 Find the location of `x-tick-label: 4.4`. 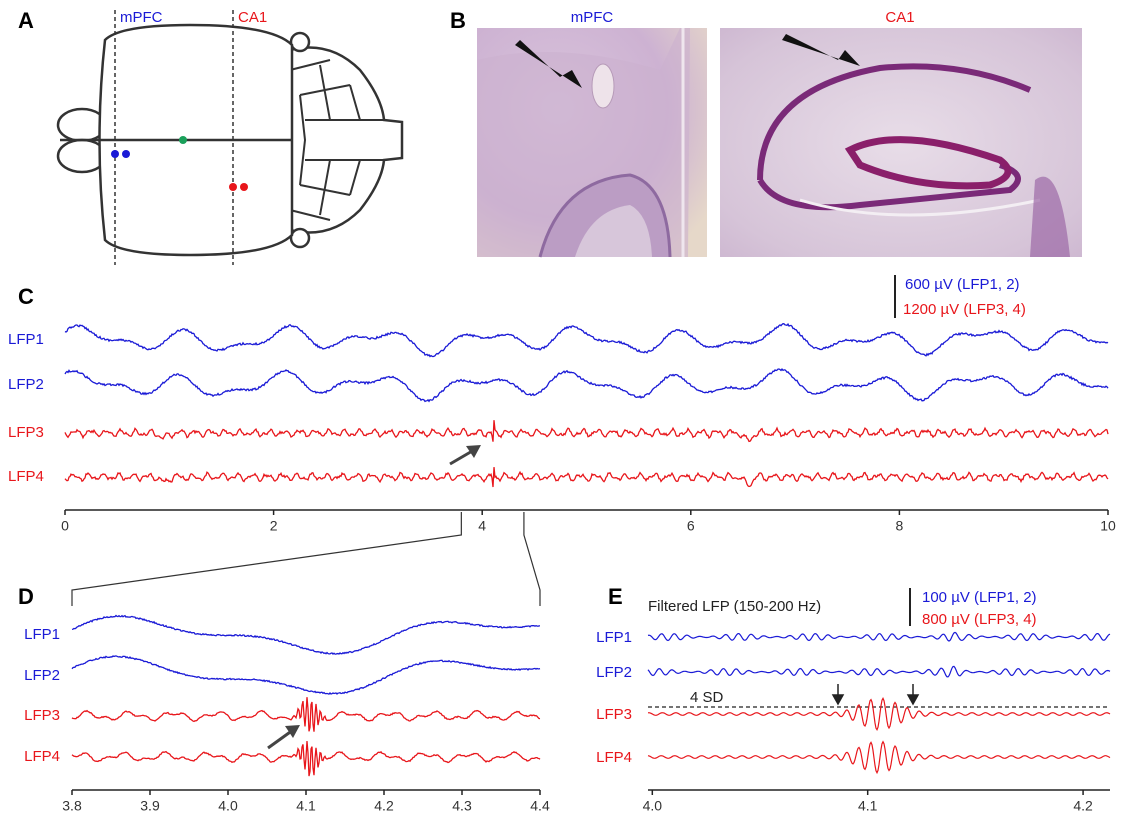

x-tick-label: 4.4 is located at coordinates (540, 806).